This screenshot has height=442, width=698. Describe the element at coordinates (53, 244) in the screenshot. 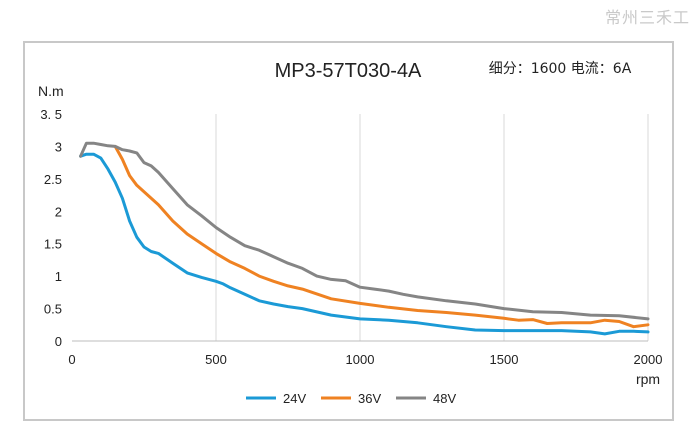

I see `y-tick-label: 1.5` at that location.